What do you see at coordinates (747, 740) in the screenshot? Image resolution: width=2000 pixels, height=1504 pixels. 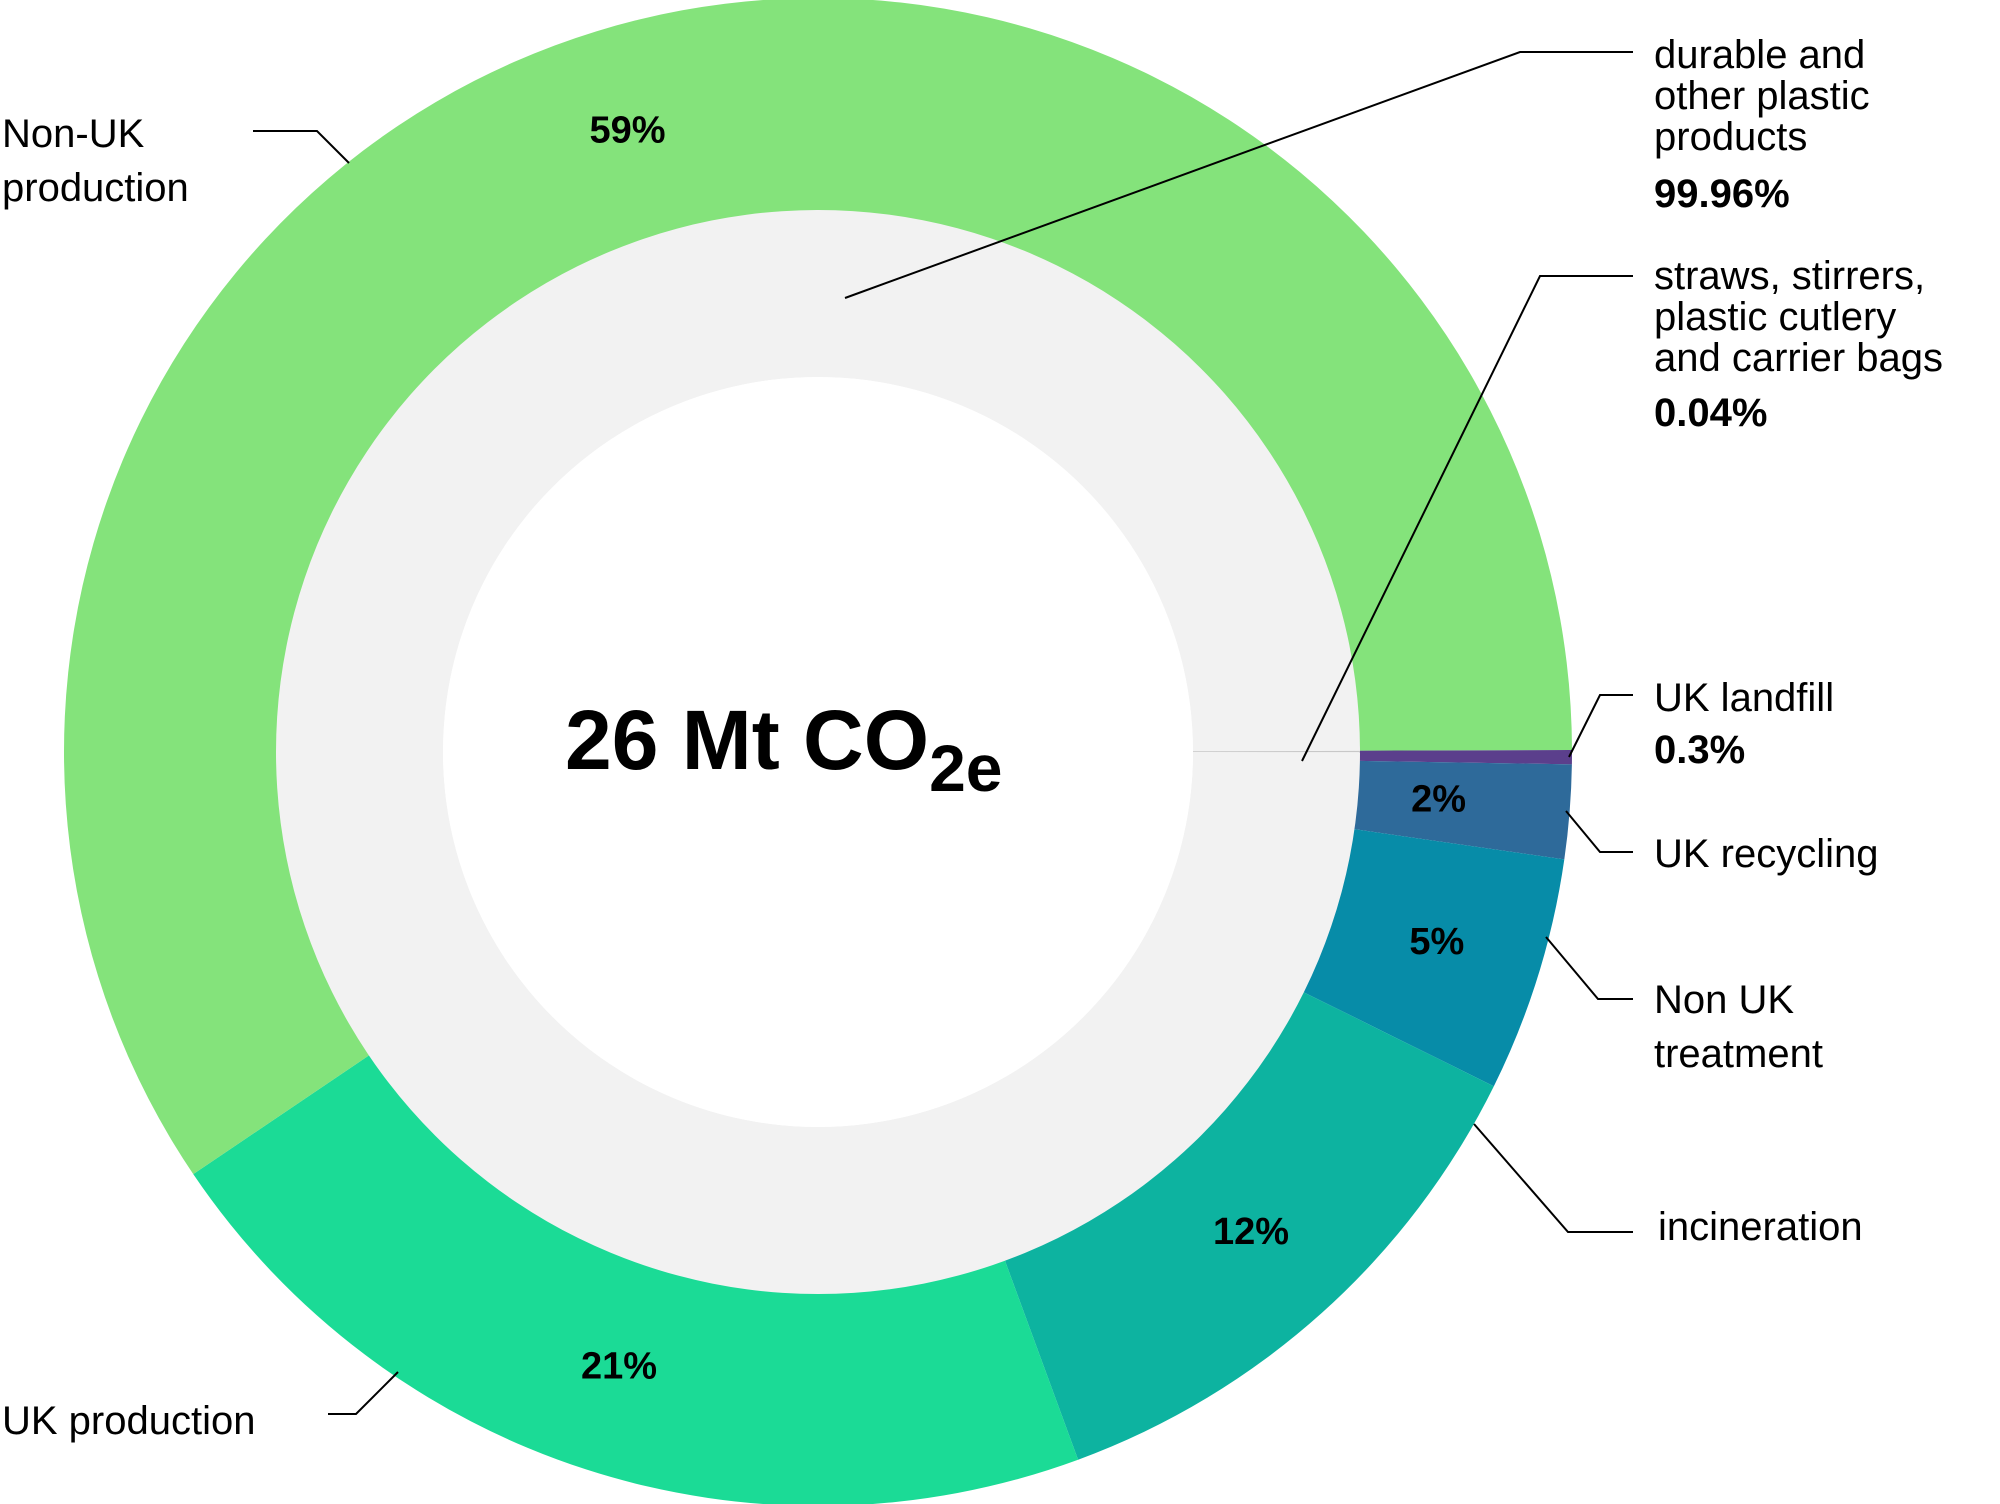 I see `center-total-main: 26 Mt CO` at bounding box center [747, 740].